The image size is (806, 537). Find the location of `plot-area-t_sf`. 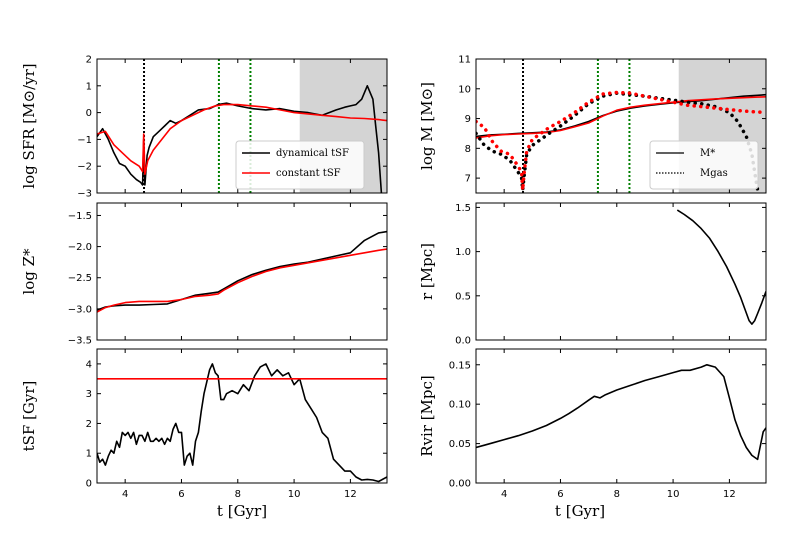

plot-area-t_sf is located at coordinates (242, 423).